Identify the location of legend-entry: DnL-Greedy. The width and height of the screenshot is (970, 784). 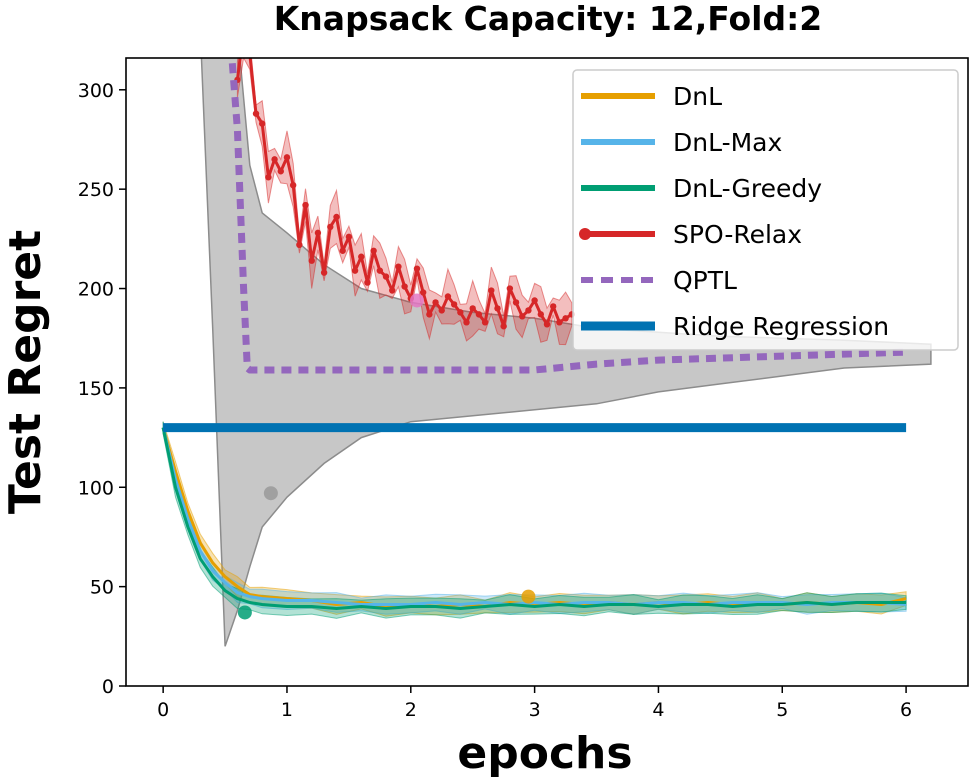
(701, 188).